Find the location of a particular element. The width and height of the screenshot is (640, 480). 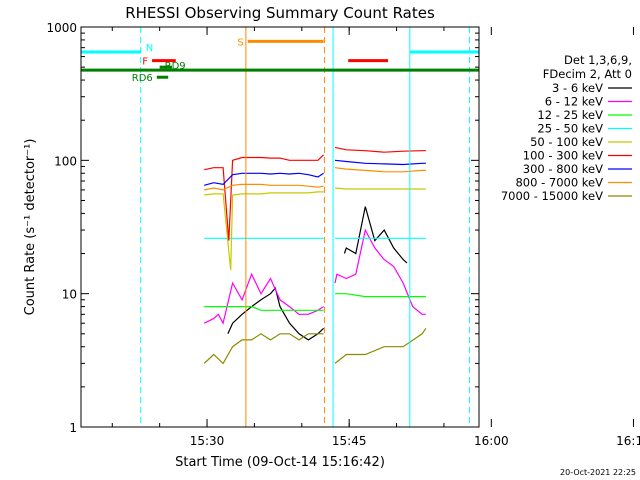

legend-label-1: 6 - 12 keV is located at coordinates (574, 102).